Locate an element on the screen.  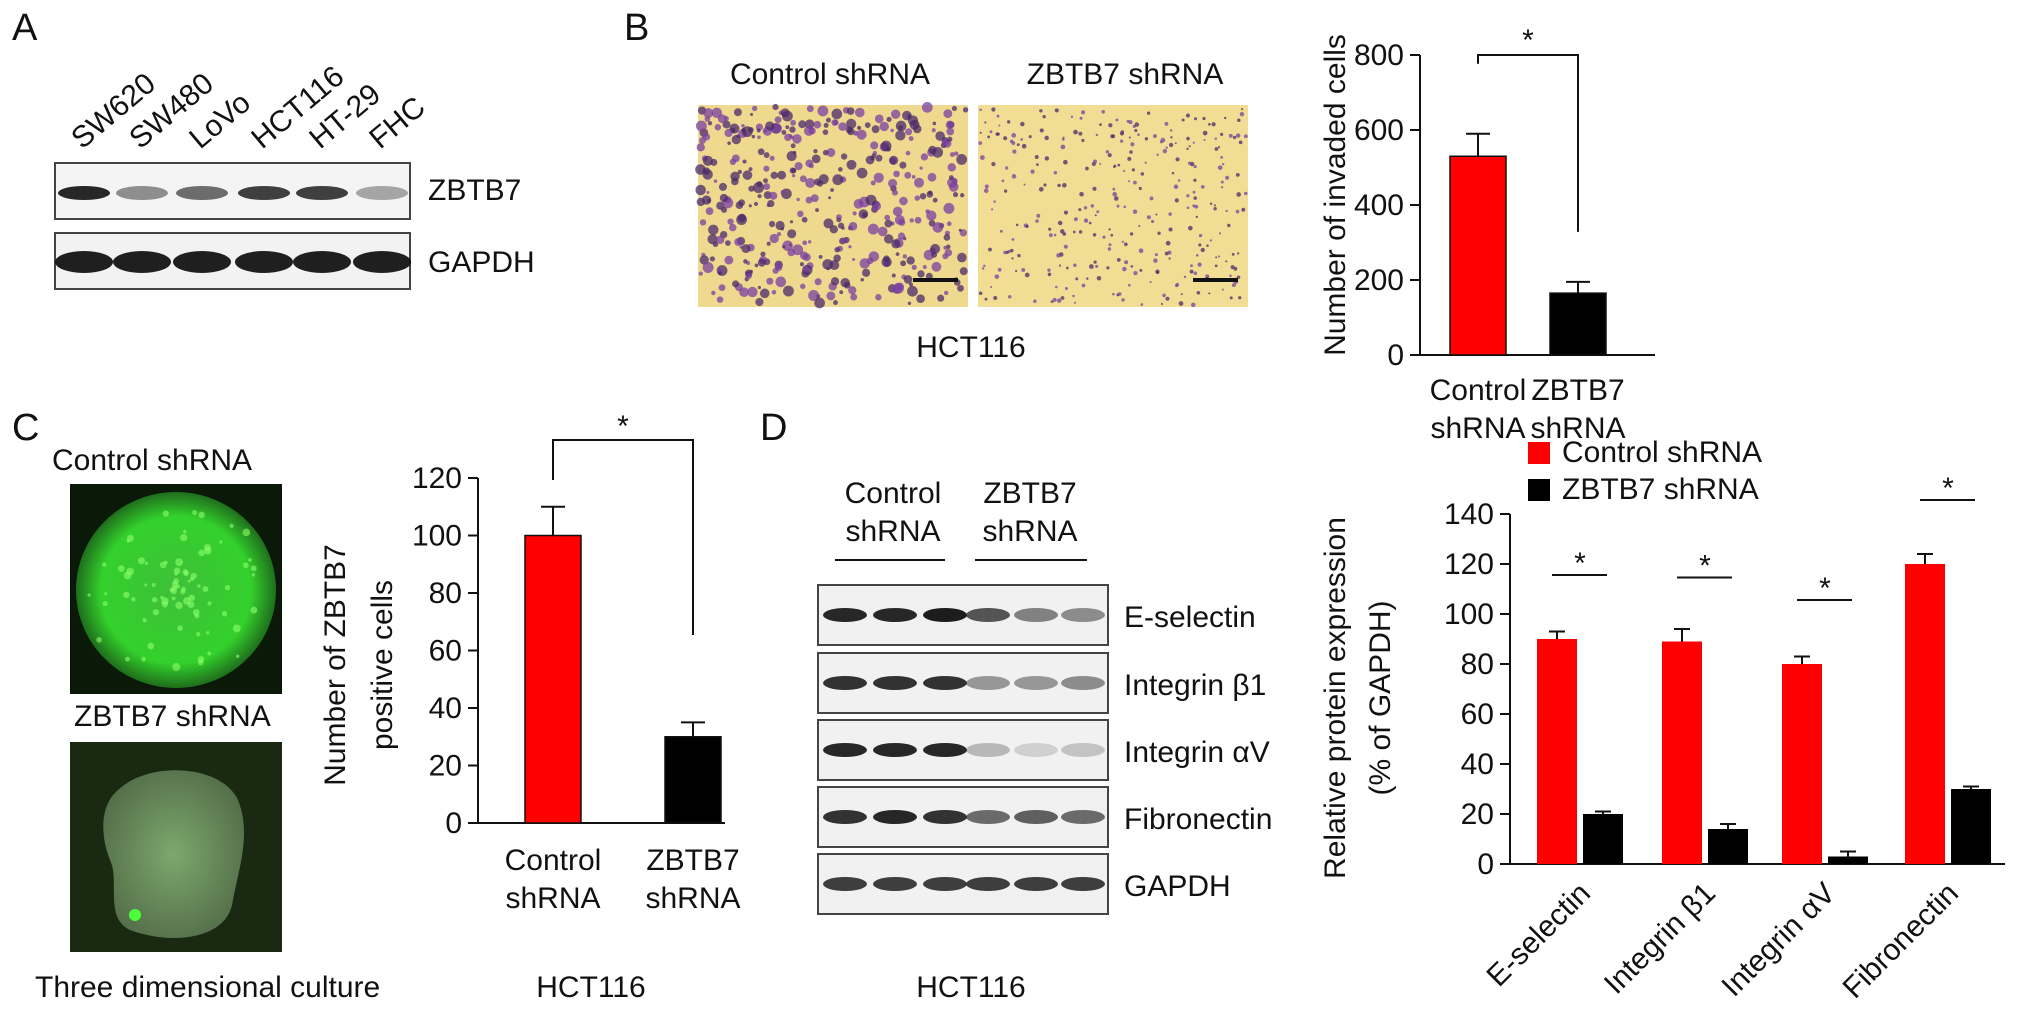
y-axis-label: (% of GAPDH) is located at coordinates (1380, 697).